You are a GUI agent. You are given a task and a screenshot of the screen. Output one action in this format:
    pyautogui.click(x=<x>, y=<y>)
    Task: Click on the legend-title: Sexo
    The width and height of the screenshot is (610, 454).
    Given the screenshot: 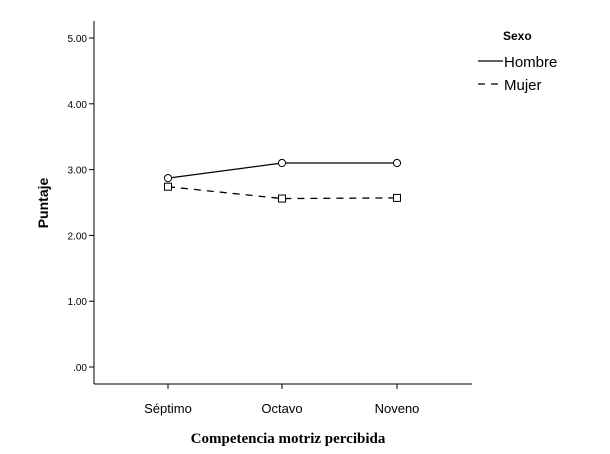 What is the action you would take?
    pyautogui.click(x=517, y=36)
    